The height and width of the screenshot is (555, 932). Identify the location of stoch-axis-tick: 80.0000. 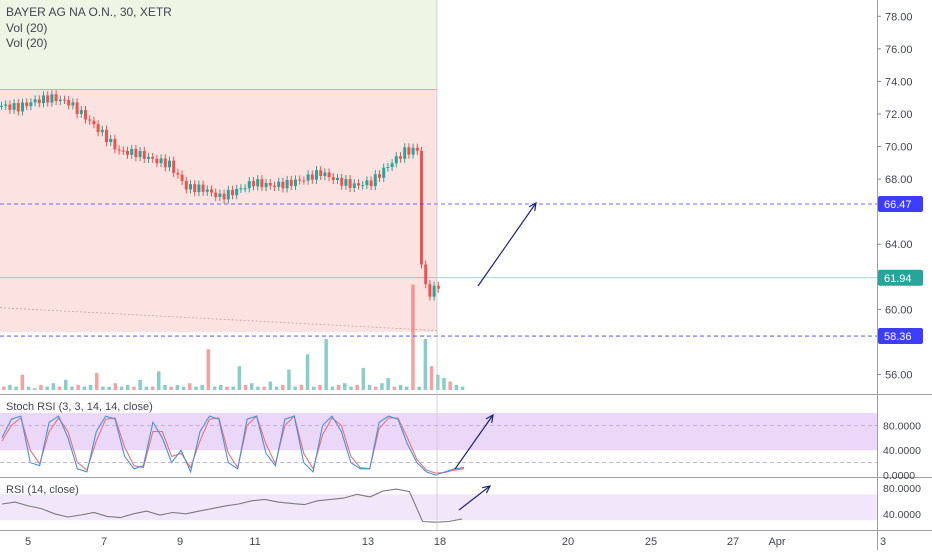
(902, 426).